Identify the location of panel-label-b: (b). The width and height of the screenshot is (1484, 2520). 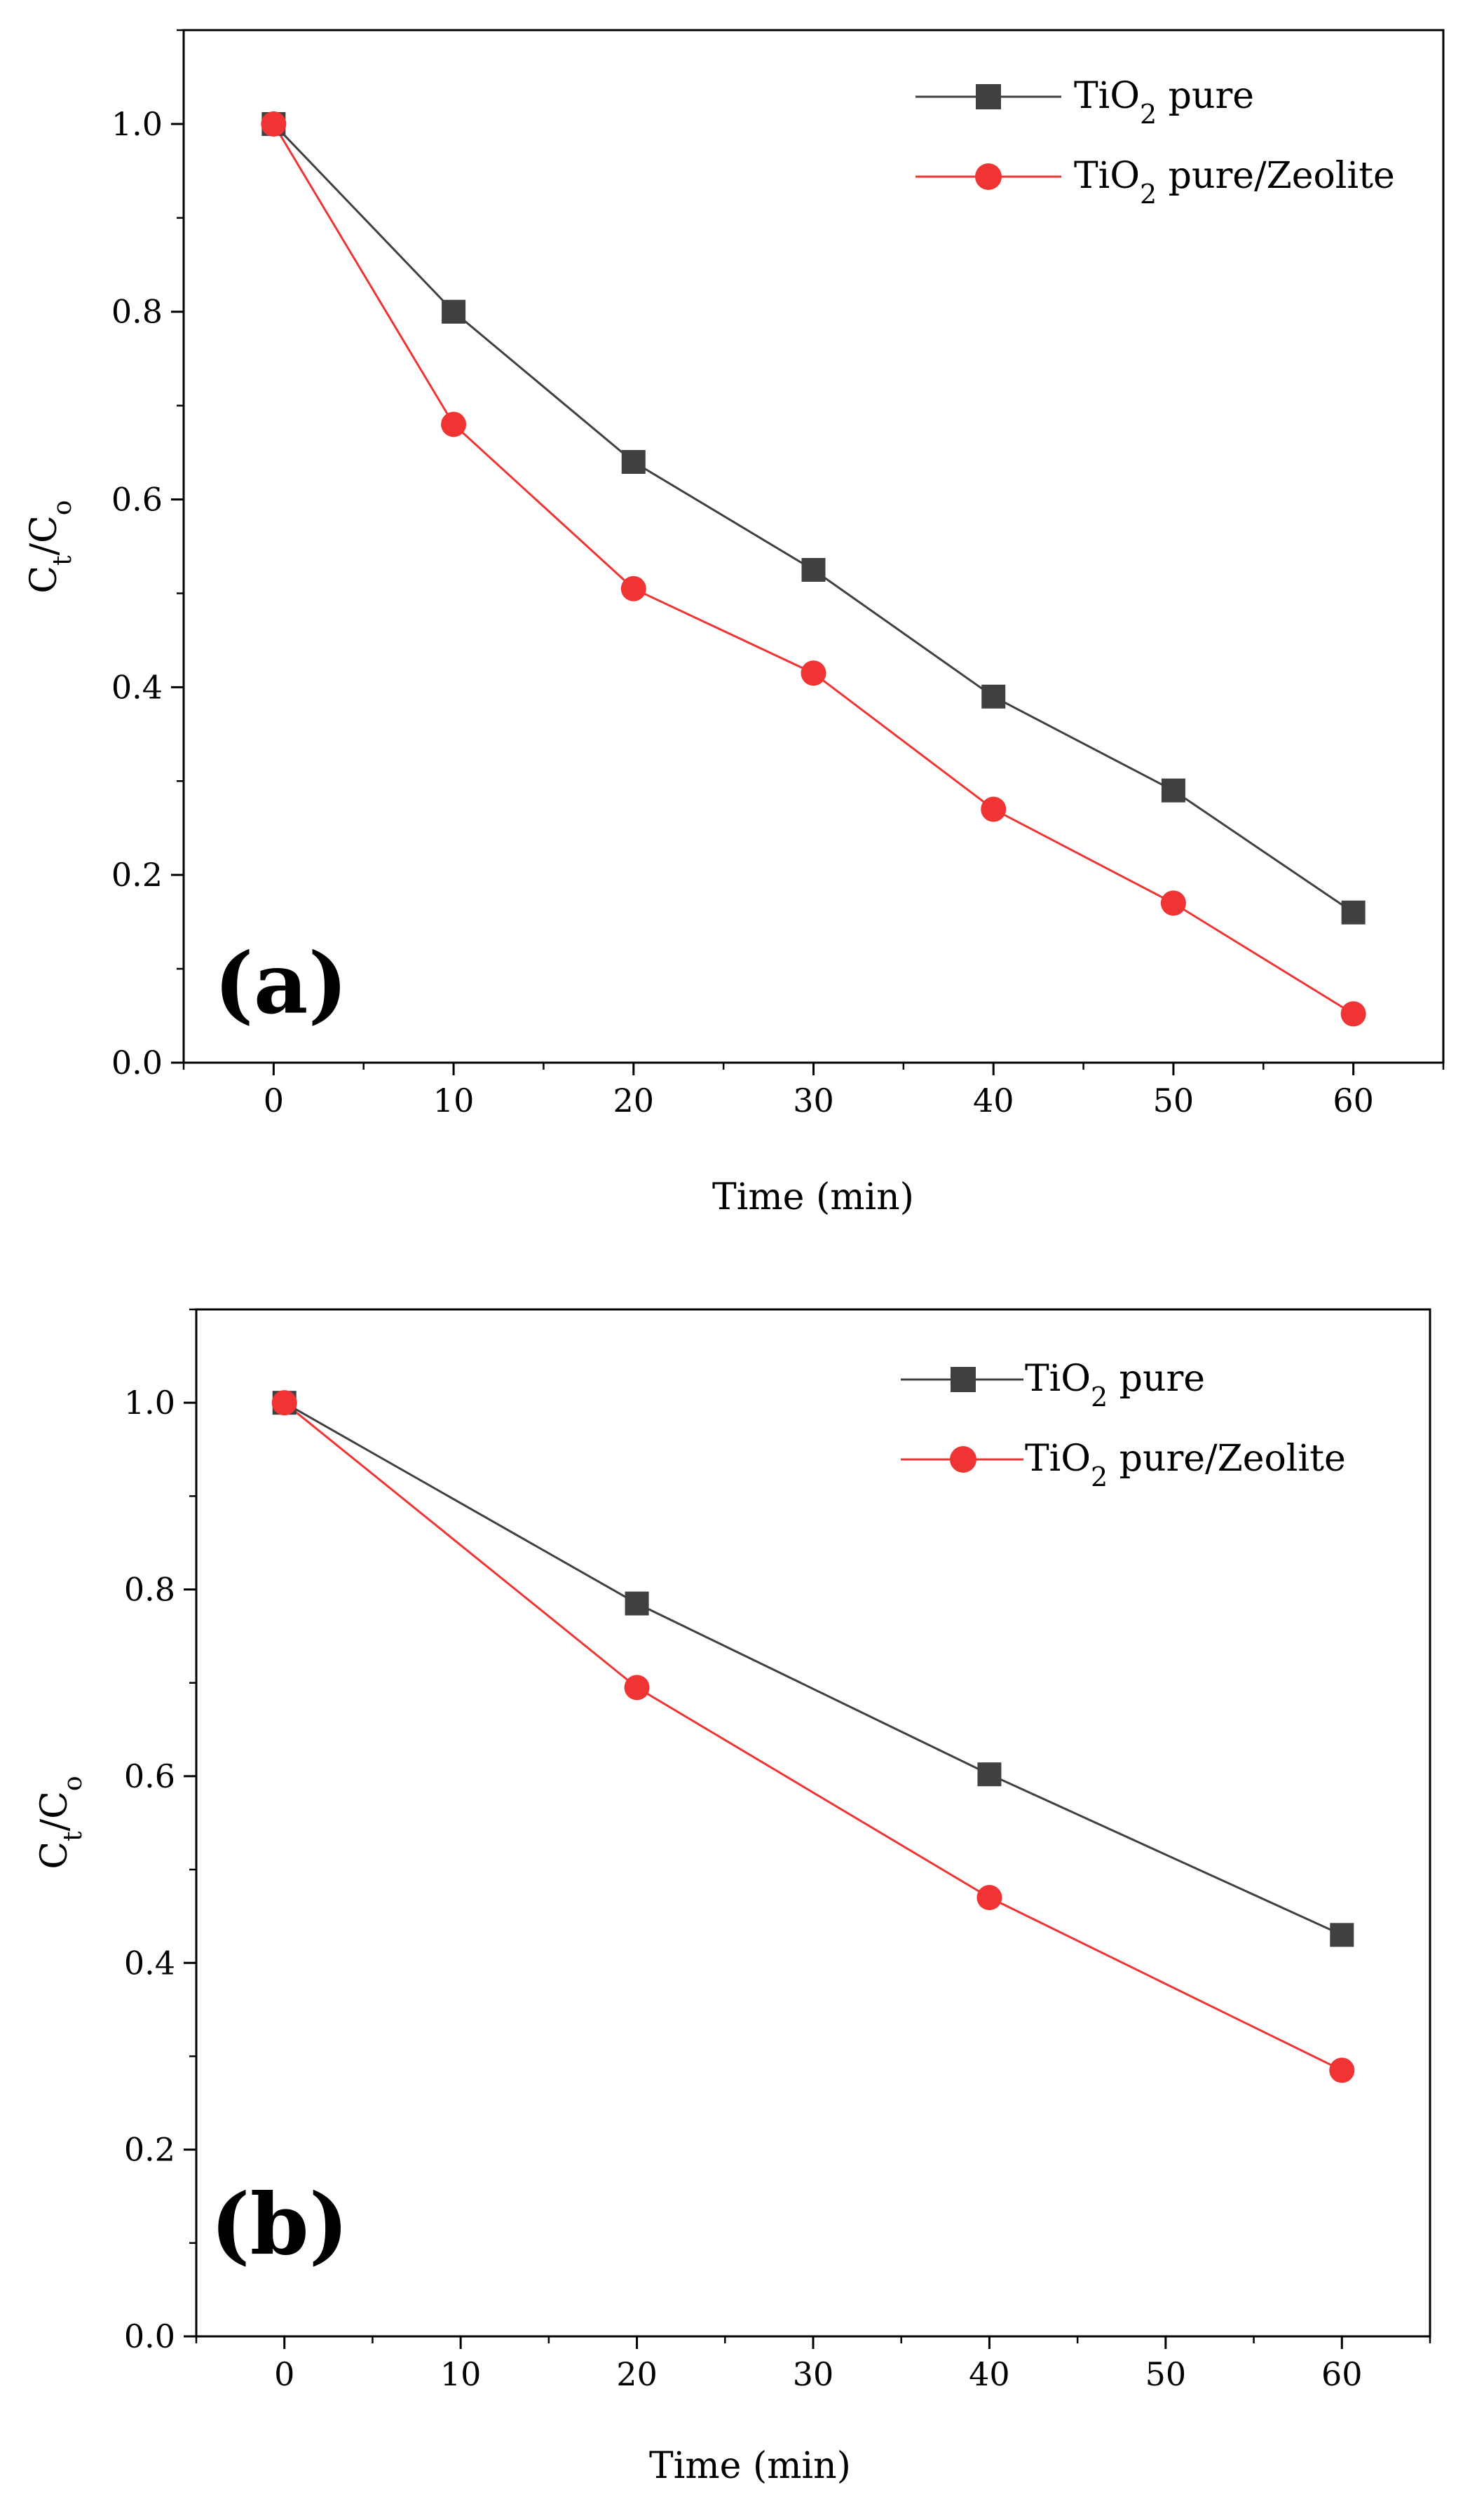
(279, 2224).